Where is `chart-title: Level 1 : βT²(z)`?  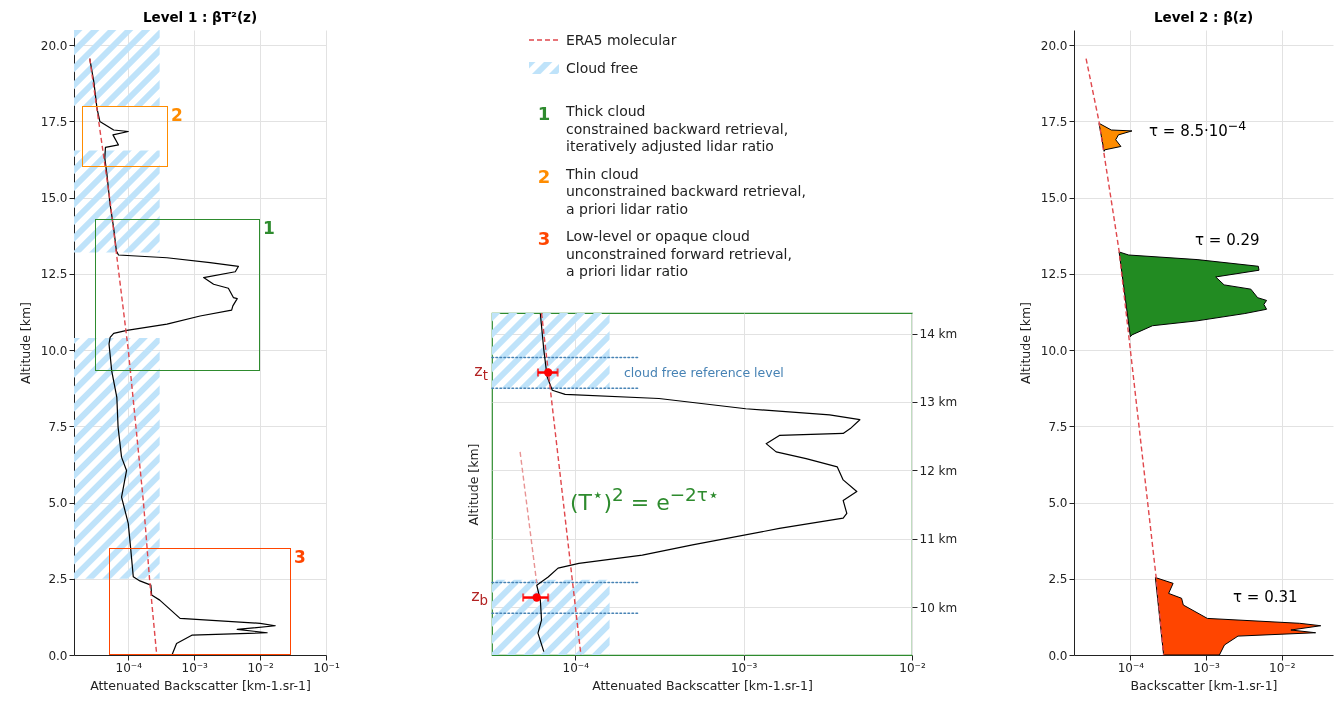 chart-title: Level 1 : βT²(z) is located at coordinates (200, 16).